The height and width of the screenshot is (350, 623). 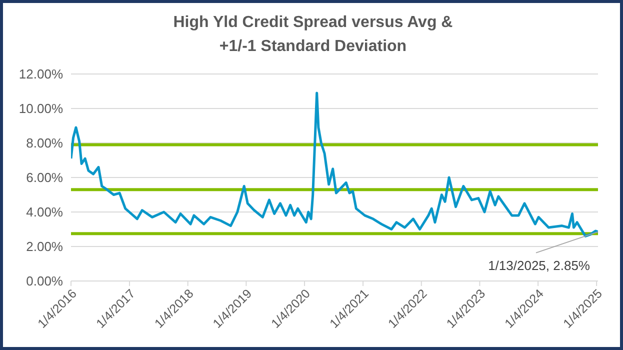 I want to click on y-tick-label: 8.00%, so click(x=45, y=143).